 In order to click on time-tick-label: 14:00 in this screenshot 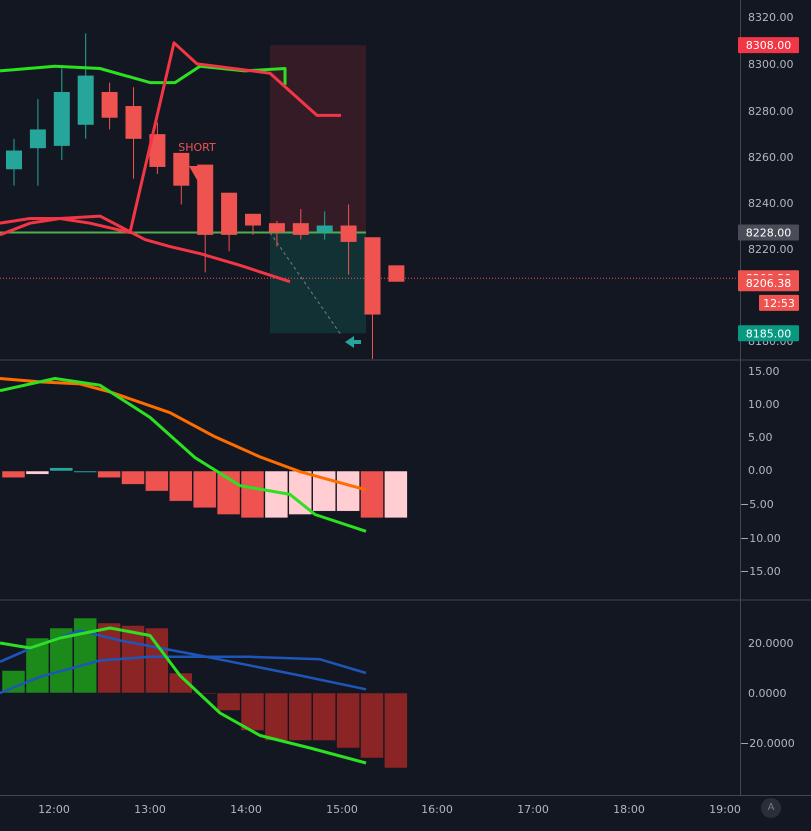, I will do `click(246, 809)`.